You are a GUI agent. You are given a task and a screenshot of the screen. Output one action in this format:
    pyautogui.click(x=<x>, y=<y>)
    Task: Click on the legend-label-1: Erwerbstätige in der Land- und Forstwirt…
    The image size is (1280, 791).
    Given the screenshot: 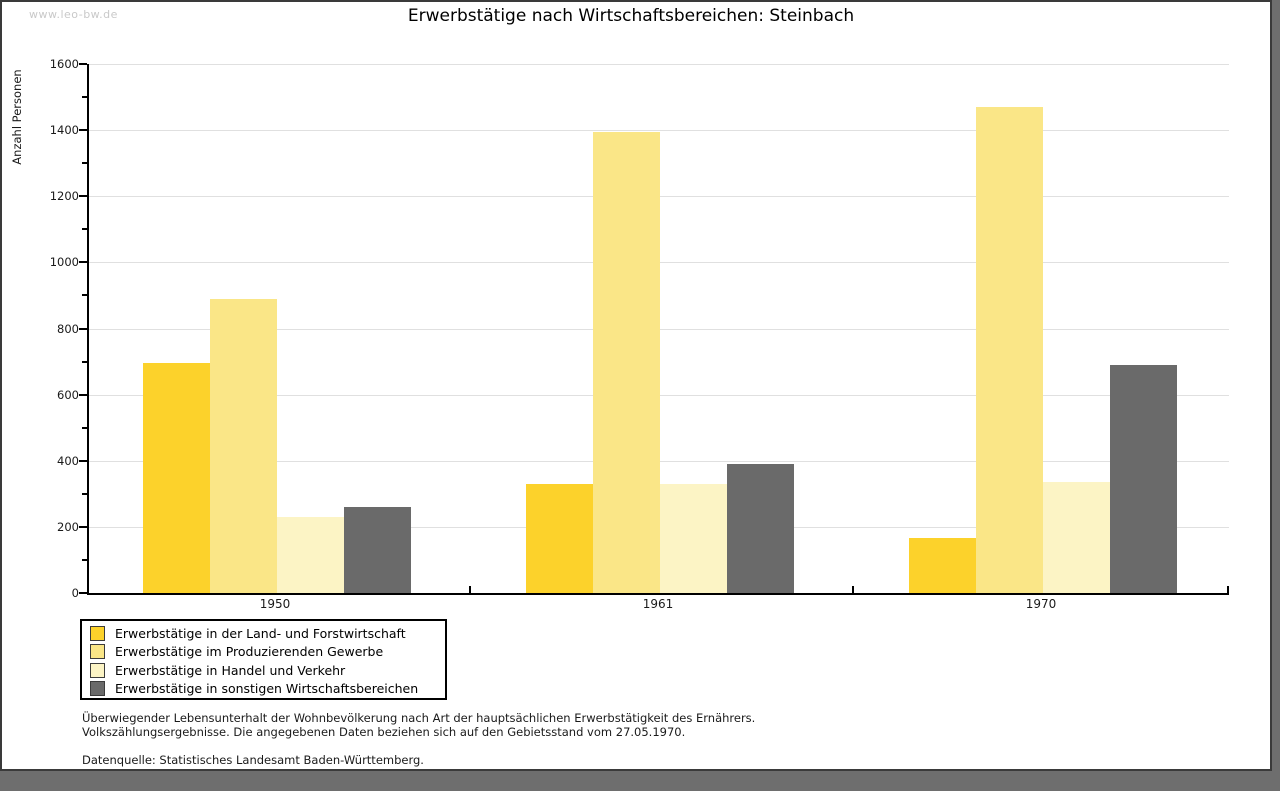 What is the action you would take?
    pyautogui.click(x=260, y=633)
    